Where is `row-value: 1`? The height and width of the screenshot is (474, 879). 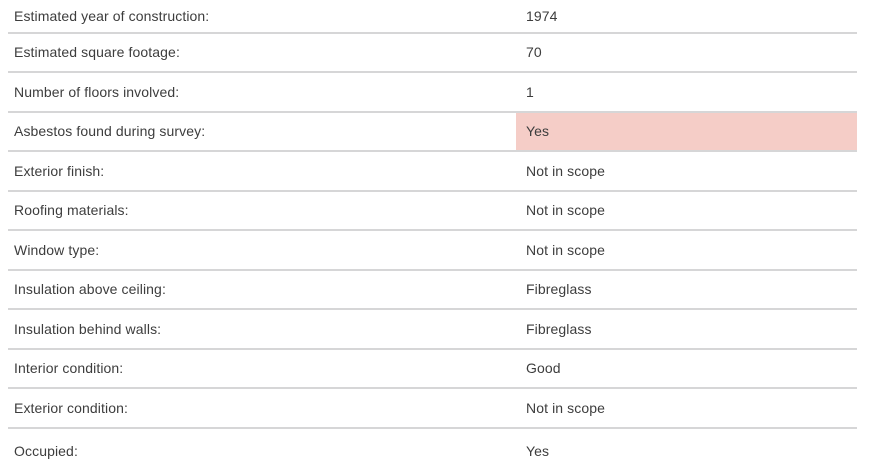 row-value: 1 is located at coordinates (530, 91).